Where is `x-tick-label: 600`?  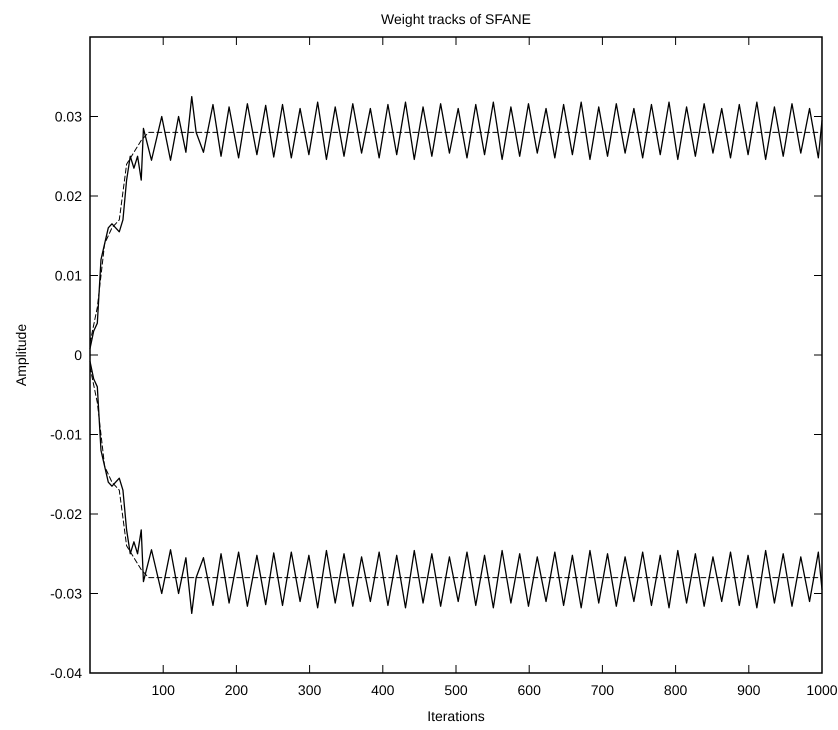 x-tick-label: 600 is located at coordinates (530, 690).